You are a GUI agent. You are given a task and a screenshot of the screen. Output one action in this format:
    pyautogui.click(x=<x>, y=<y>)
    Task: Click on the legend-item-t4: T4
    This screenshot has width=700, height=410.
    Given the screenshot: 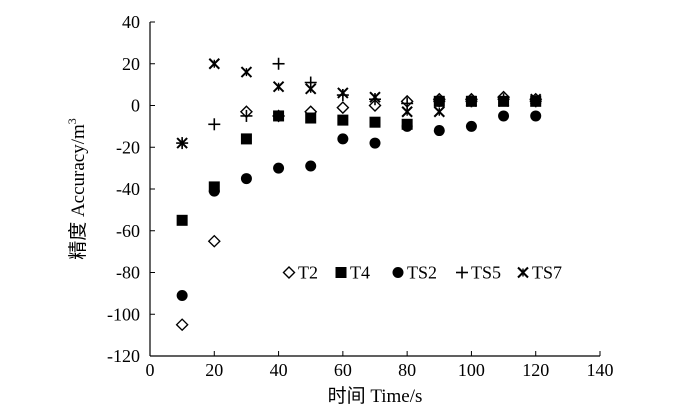 What is the action you would take?
    pyautogui.click(x=352, y=273)
    